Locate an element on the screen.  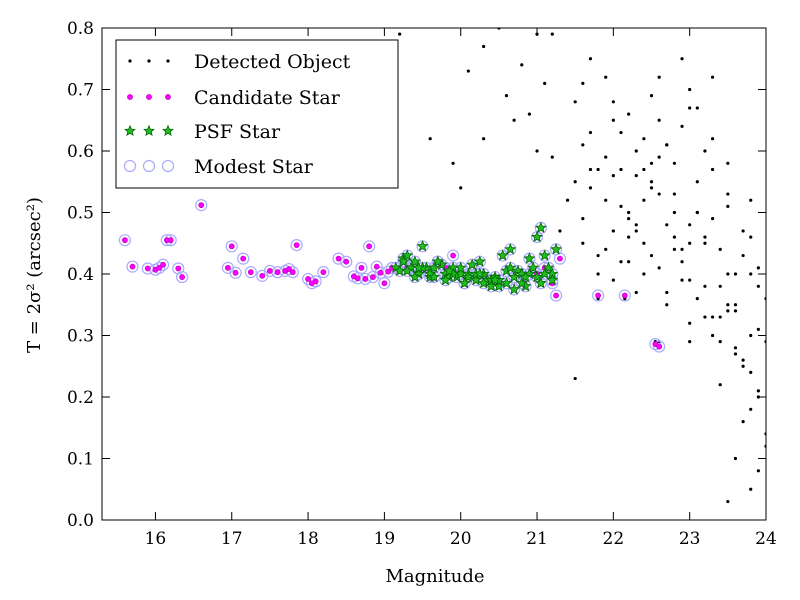
x-tick-label: 17 is located at coordinates (232, 539).